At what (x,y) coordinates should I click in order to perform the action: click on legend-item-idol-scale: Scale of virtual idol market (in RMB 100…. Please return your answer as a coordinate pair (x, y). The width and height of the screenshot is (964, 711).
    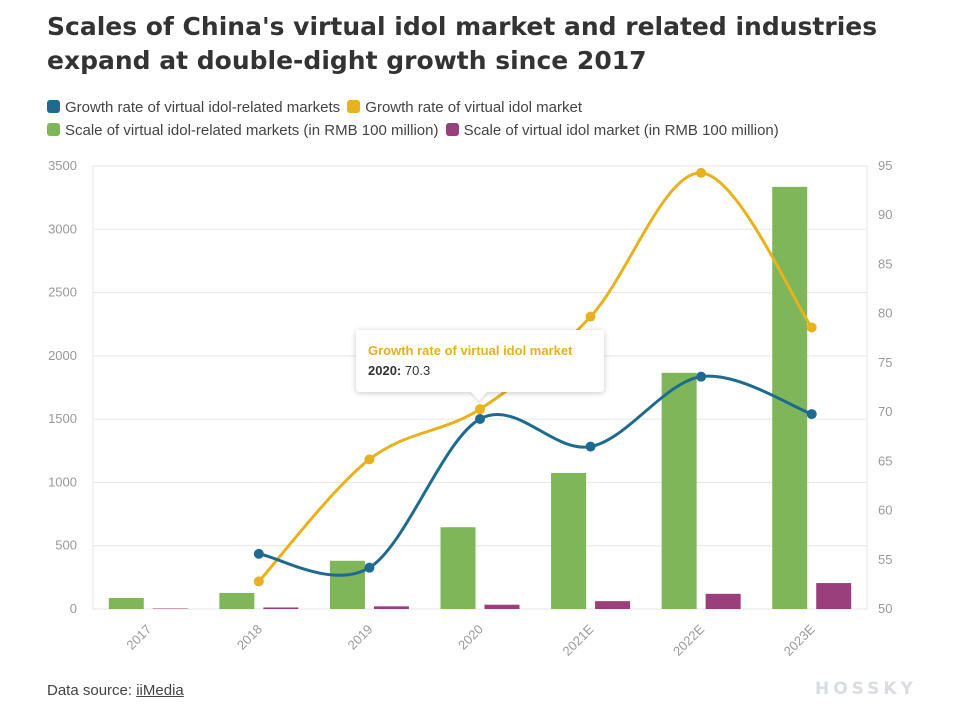
    Looking at the image, I should click on (612, 130).